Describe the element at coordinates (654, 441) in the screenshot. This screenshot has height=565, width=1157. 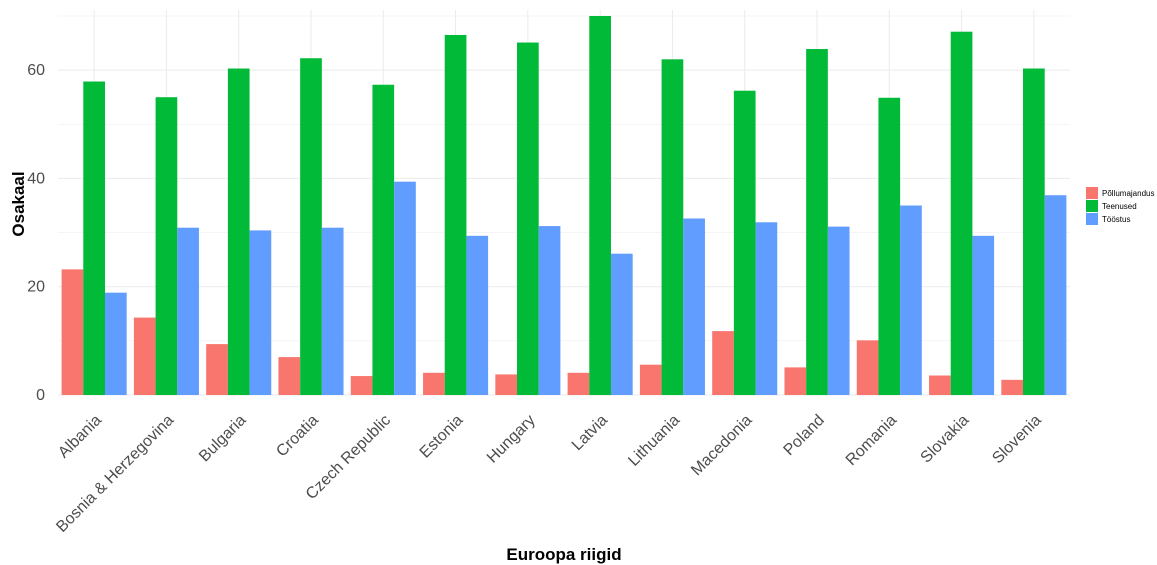
I see `x-tick-label: Lithuania` at that location.